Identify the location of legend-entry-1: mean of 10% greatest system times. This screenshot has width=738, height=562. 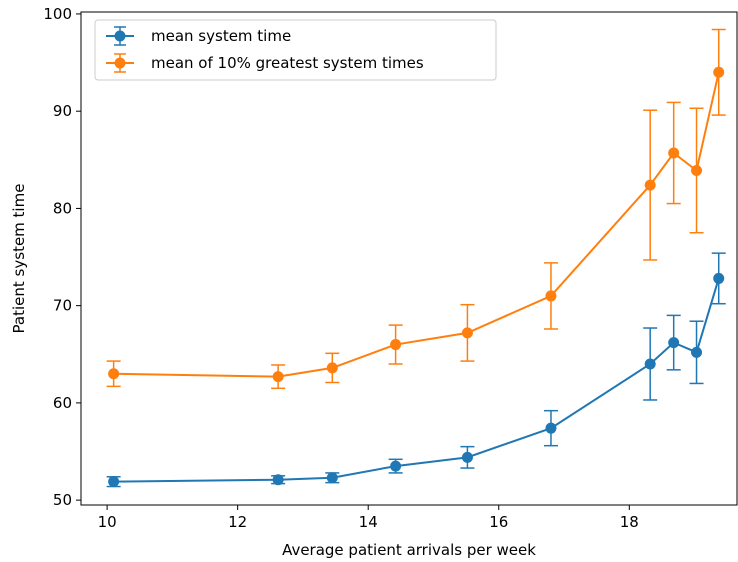
(265, 63).